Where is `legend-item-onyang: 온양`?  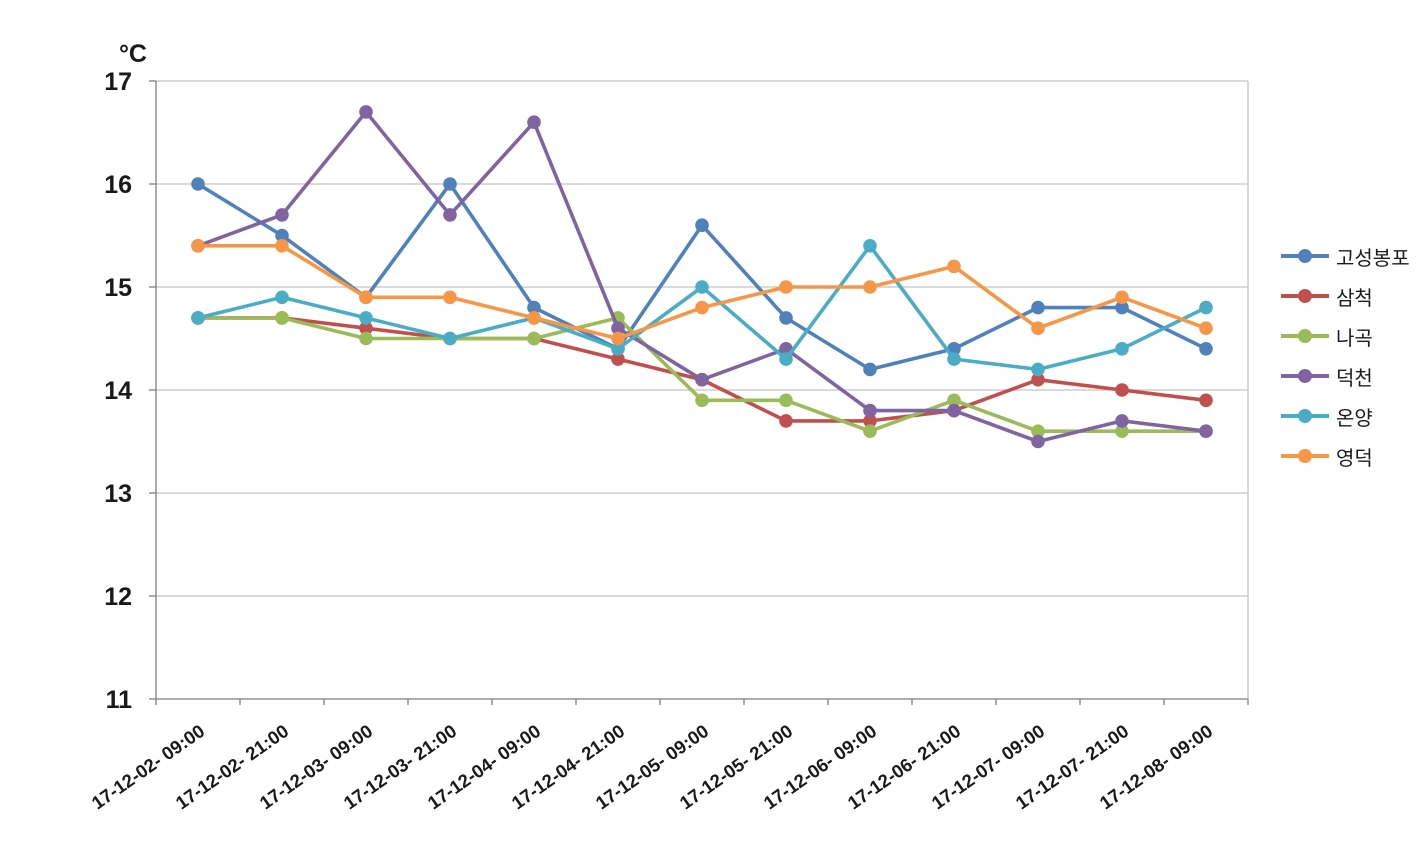
legend-item-onyang: 온양 is located at coordinates (1345, 416).